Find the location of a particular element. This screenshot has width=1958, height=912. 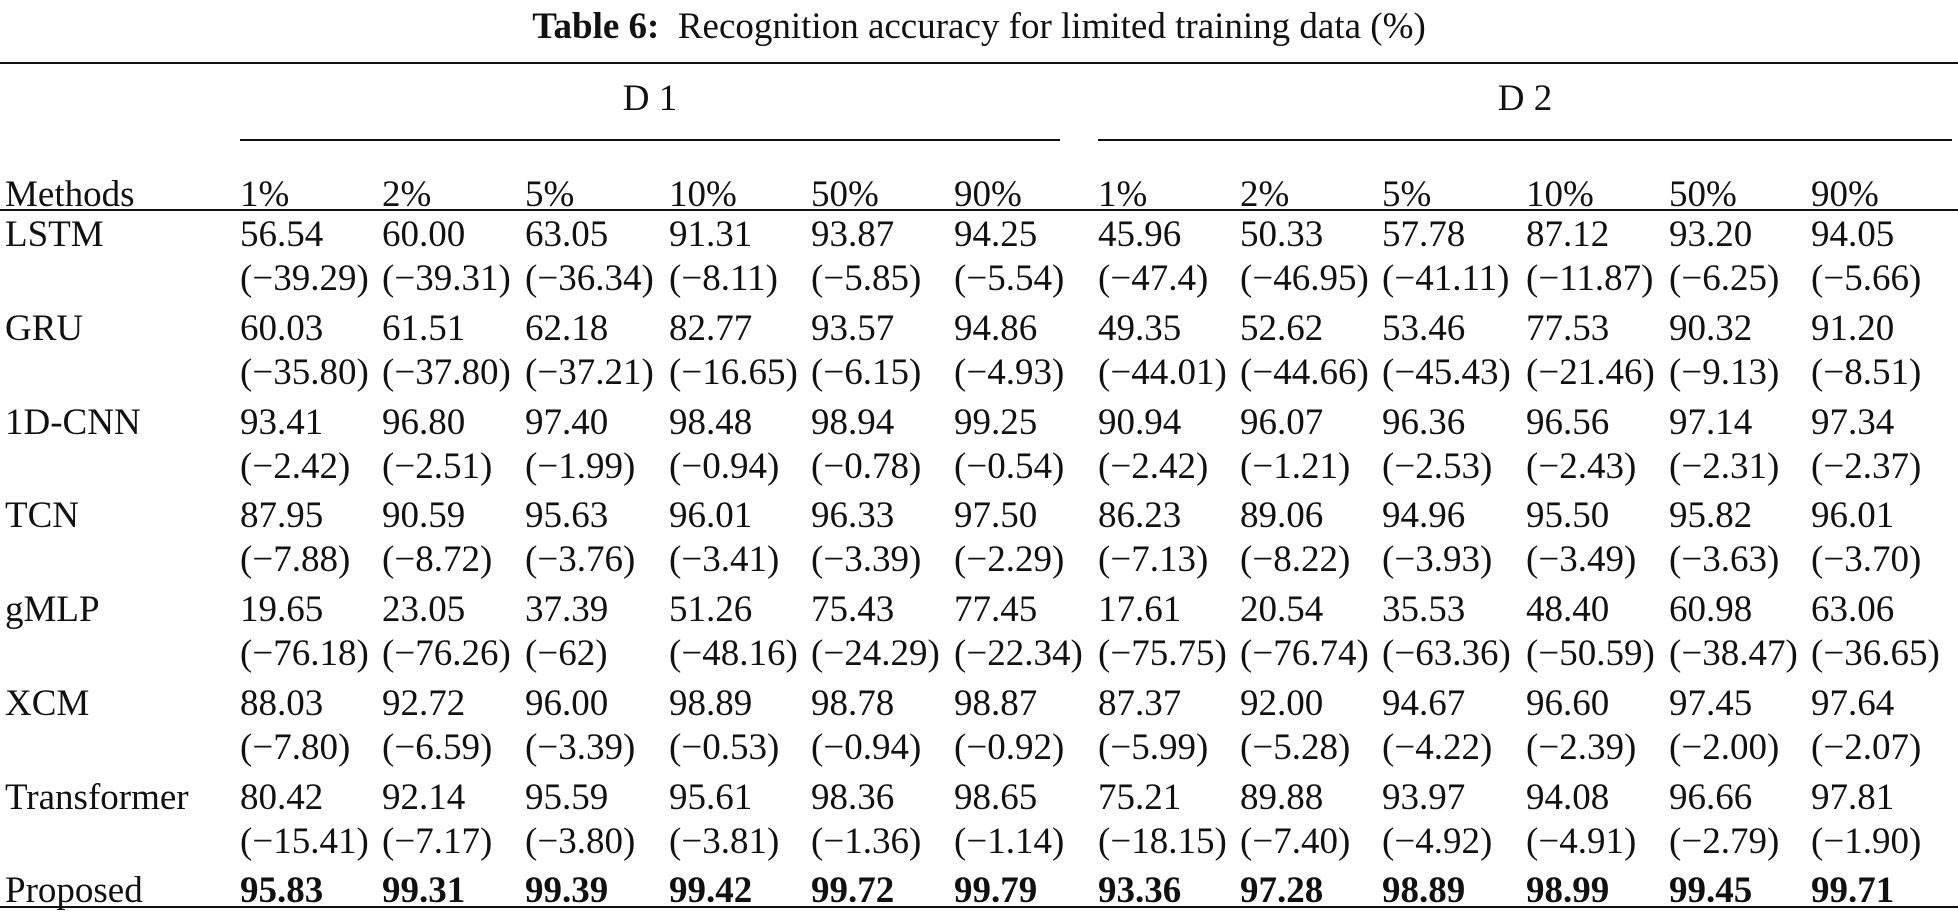

cell-value: 35.53 is located at coordinates (1424, 609).